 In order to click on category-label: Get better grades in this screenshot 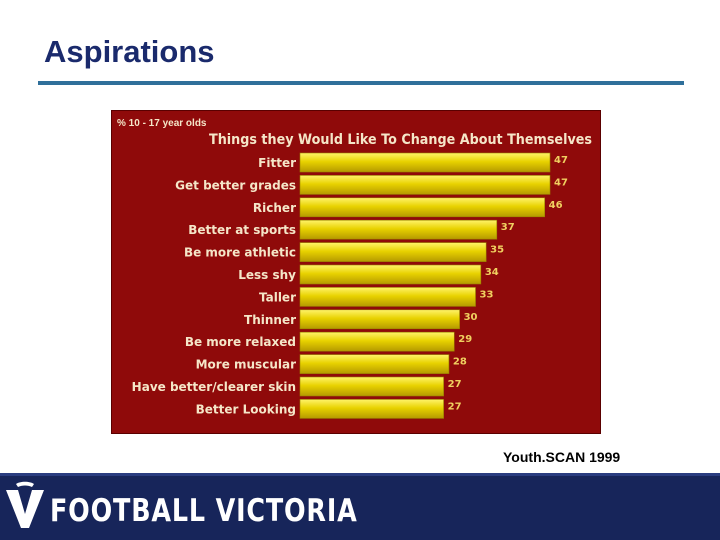, I will do `click(235, 185)`.